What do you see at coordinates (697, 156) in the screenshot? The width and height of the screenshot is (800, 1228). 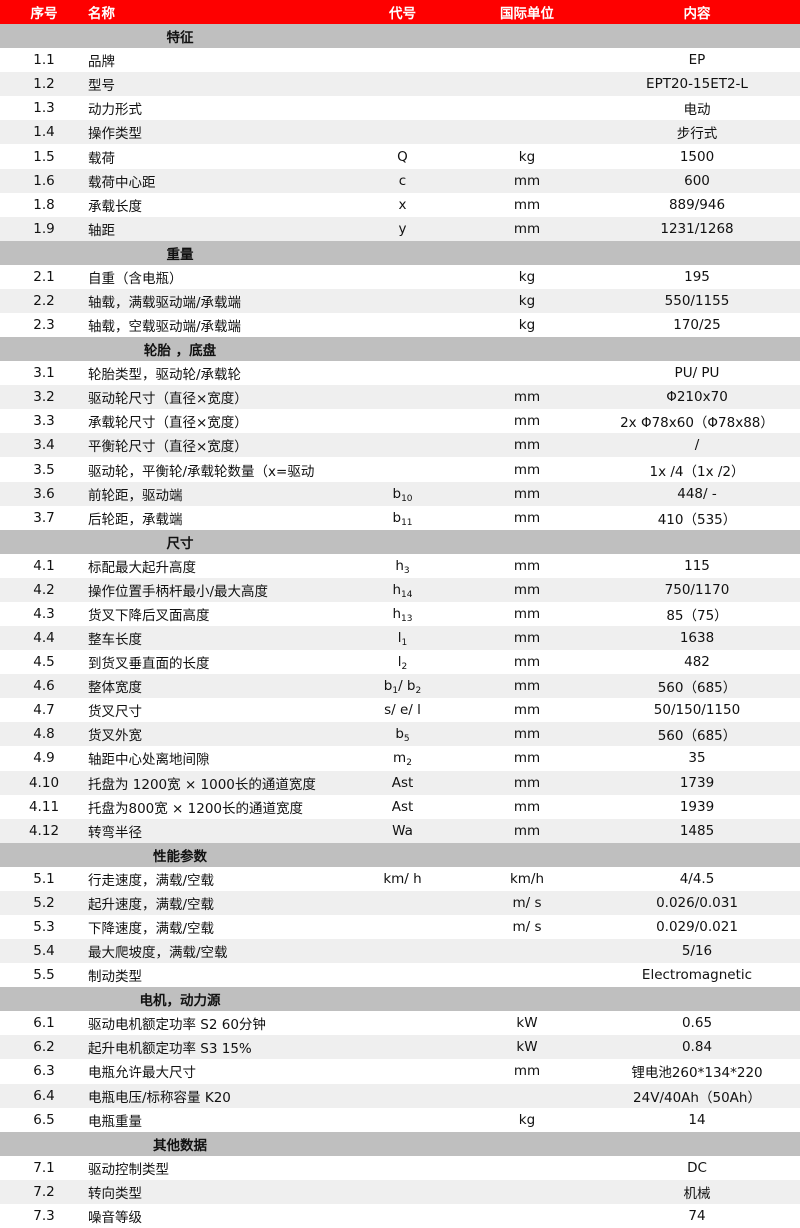 I see `row-value: 1500` at bounding box center [697, 156].